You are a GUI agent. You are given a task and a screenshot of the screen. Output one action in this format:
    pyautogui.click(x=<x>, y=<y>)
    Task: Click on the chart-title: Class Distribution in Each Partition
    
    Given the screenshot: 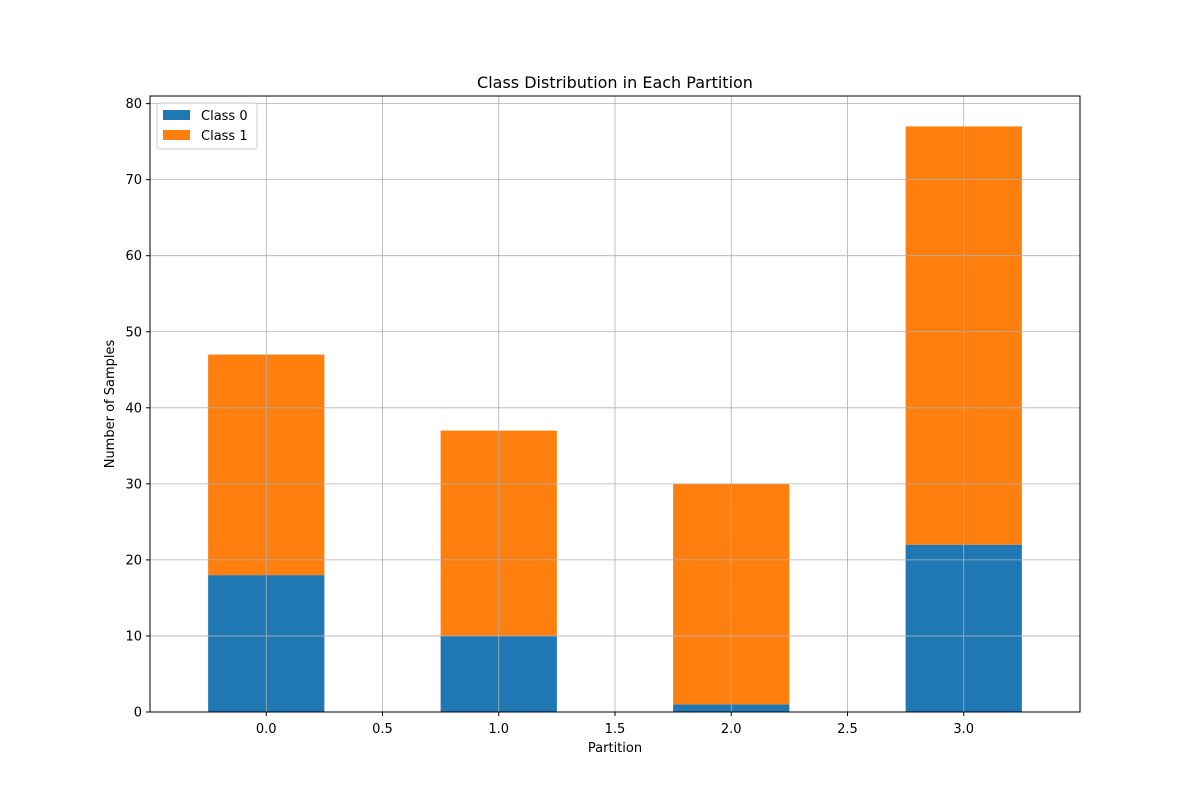 What is the action you would take?
    pyautogui.click(x=615, y=82)
    